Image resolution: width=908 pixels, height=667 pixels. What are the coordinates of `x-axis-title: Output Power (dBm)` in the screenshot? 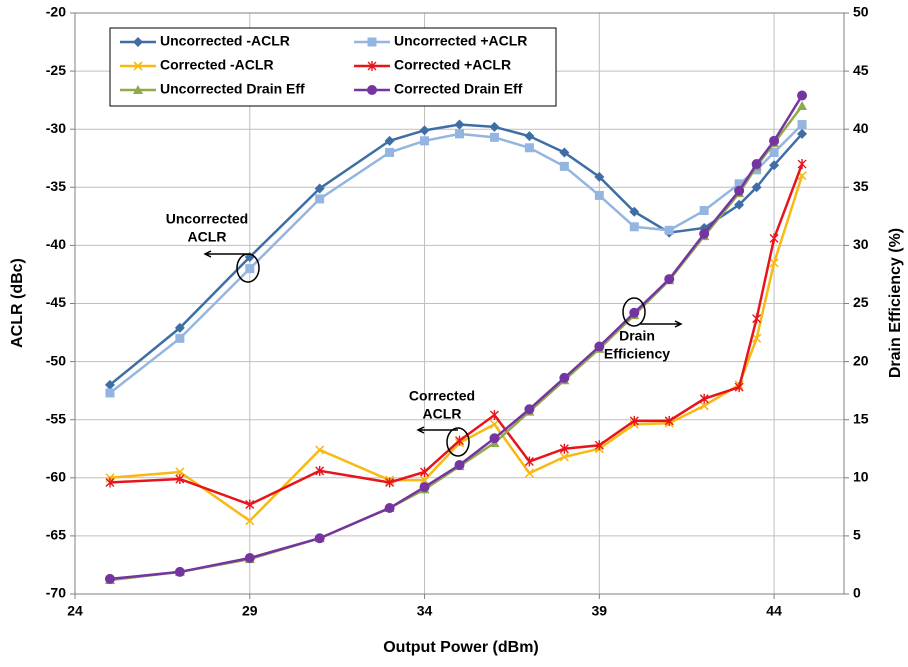 It's located at (461, 647).